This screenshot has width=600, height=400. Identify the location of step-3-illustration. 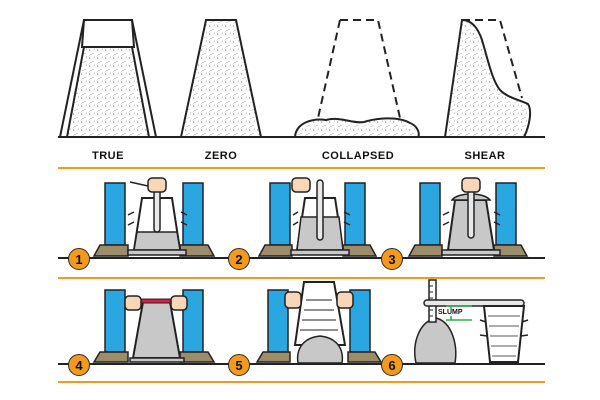
(468, 217).